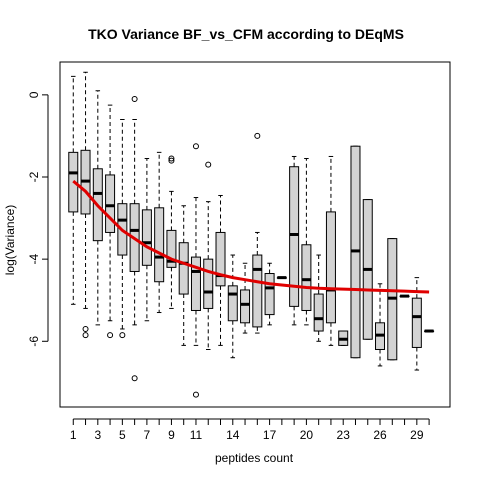 This screenshot has height=480, width=480. What do you see at coordinates (196, 435) in the screenshot?
I see `x-tick-label: 11` at bounding box center [196, 435].